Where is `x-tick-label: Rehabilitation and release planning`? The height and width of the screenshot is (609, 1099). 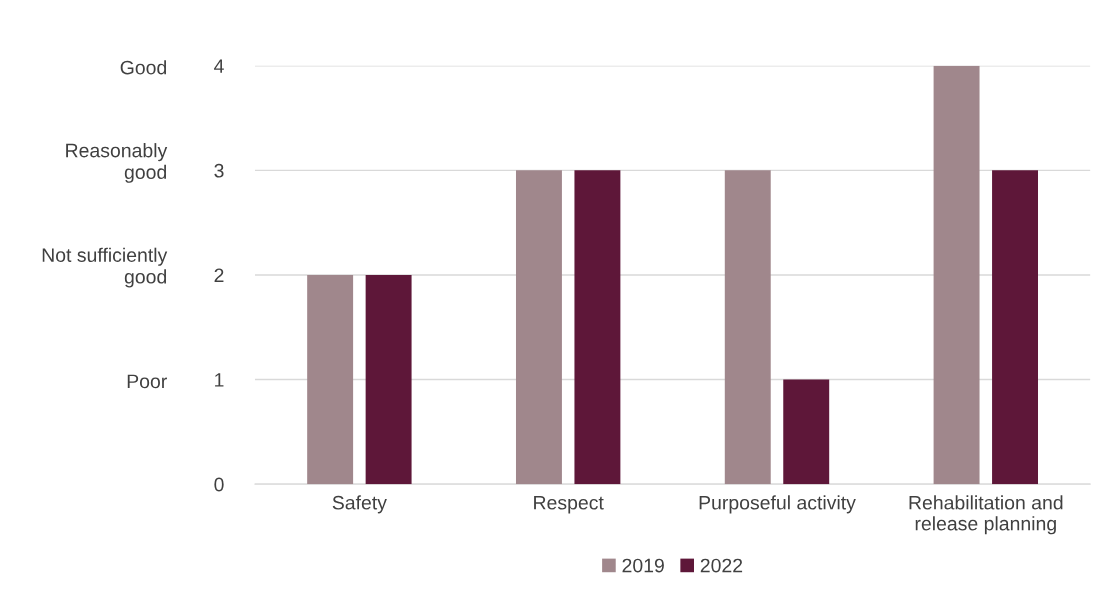
x-tick-label: Rehabilitation and release planning is located at coordinates (986, 515).